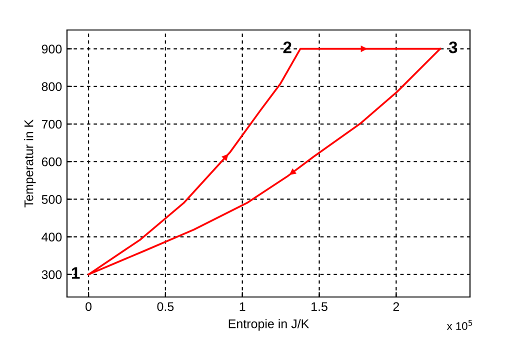 The width and height of the screenshot is (510, 340). I want to click on x-tick-label: 2, so click(396, 306).